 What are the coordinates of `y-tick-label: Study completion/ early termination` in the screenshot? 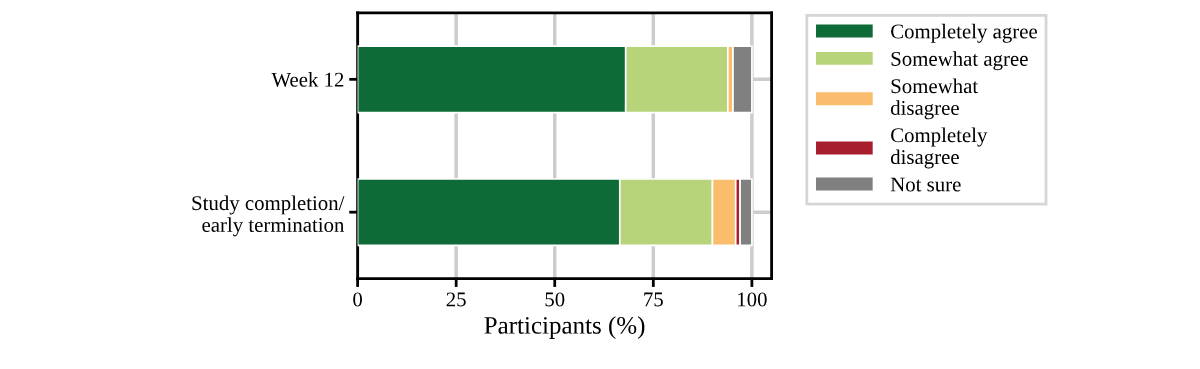 It's located at (268, 216).